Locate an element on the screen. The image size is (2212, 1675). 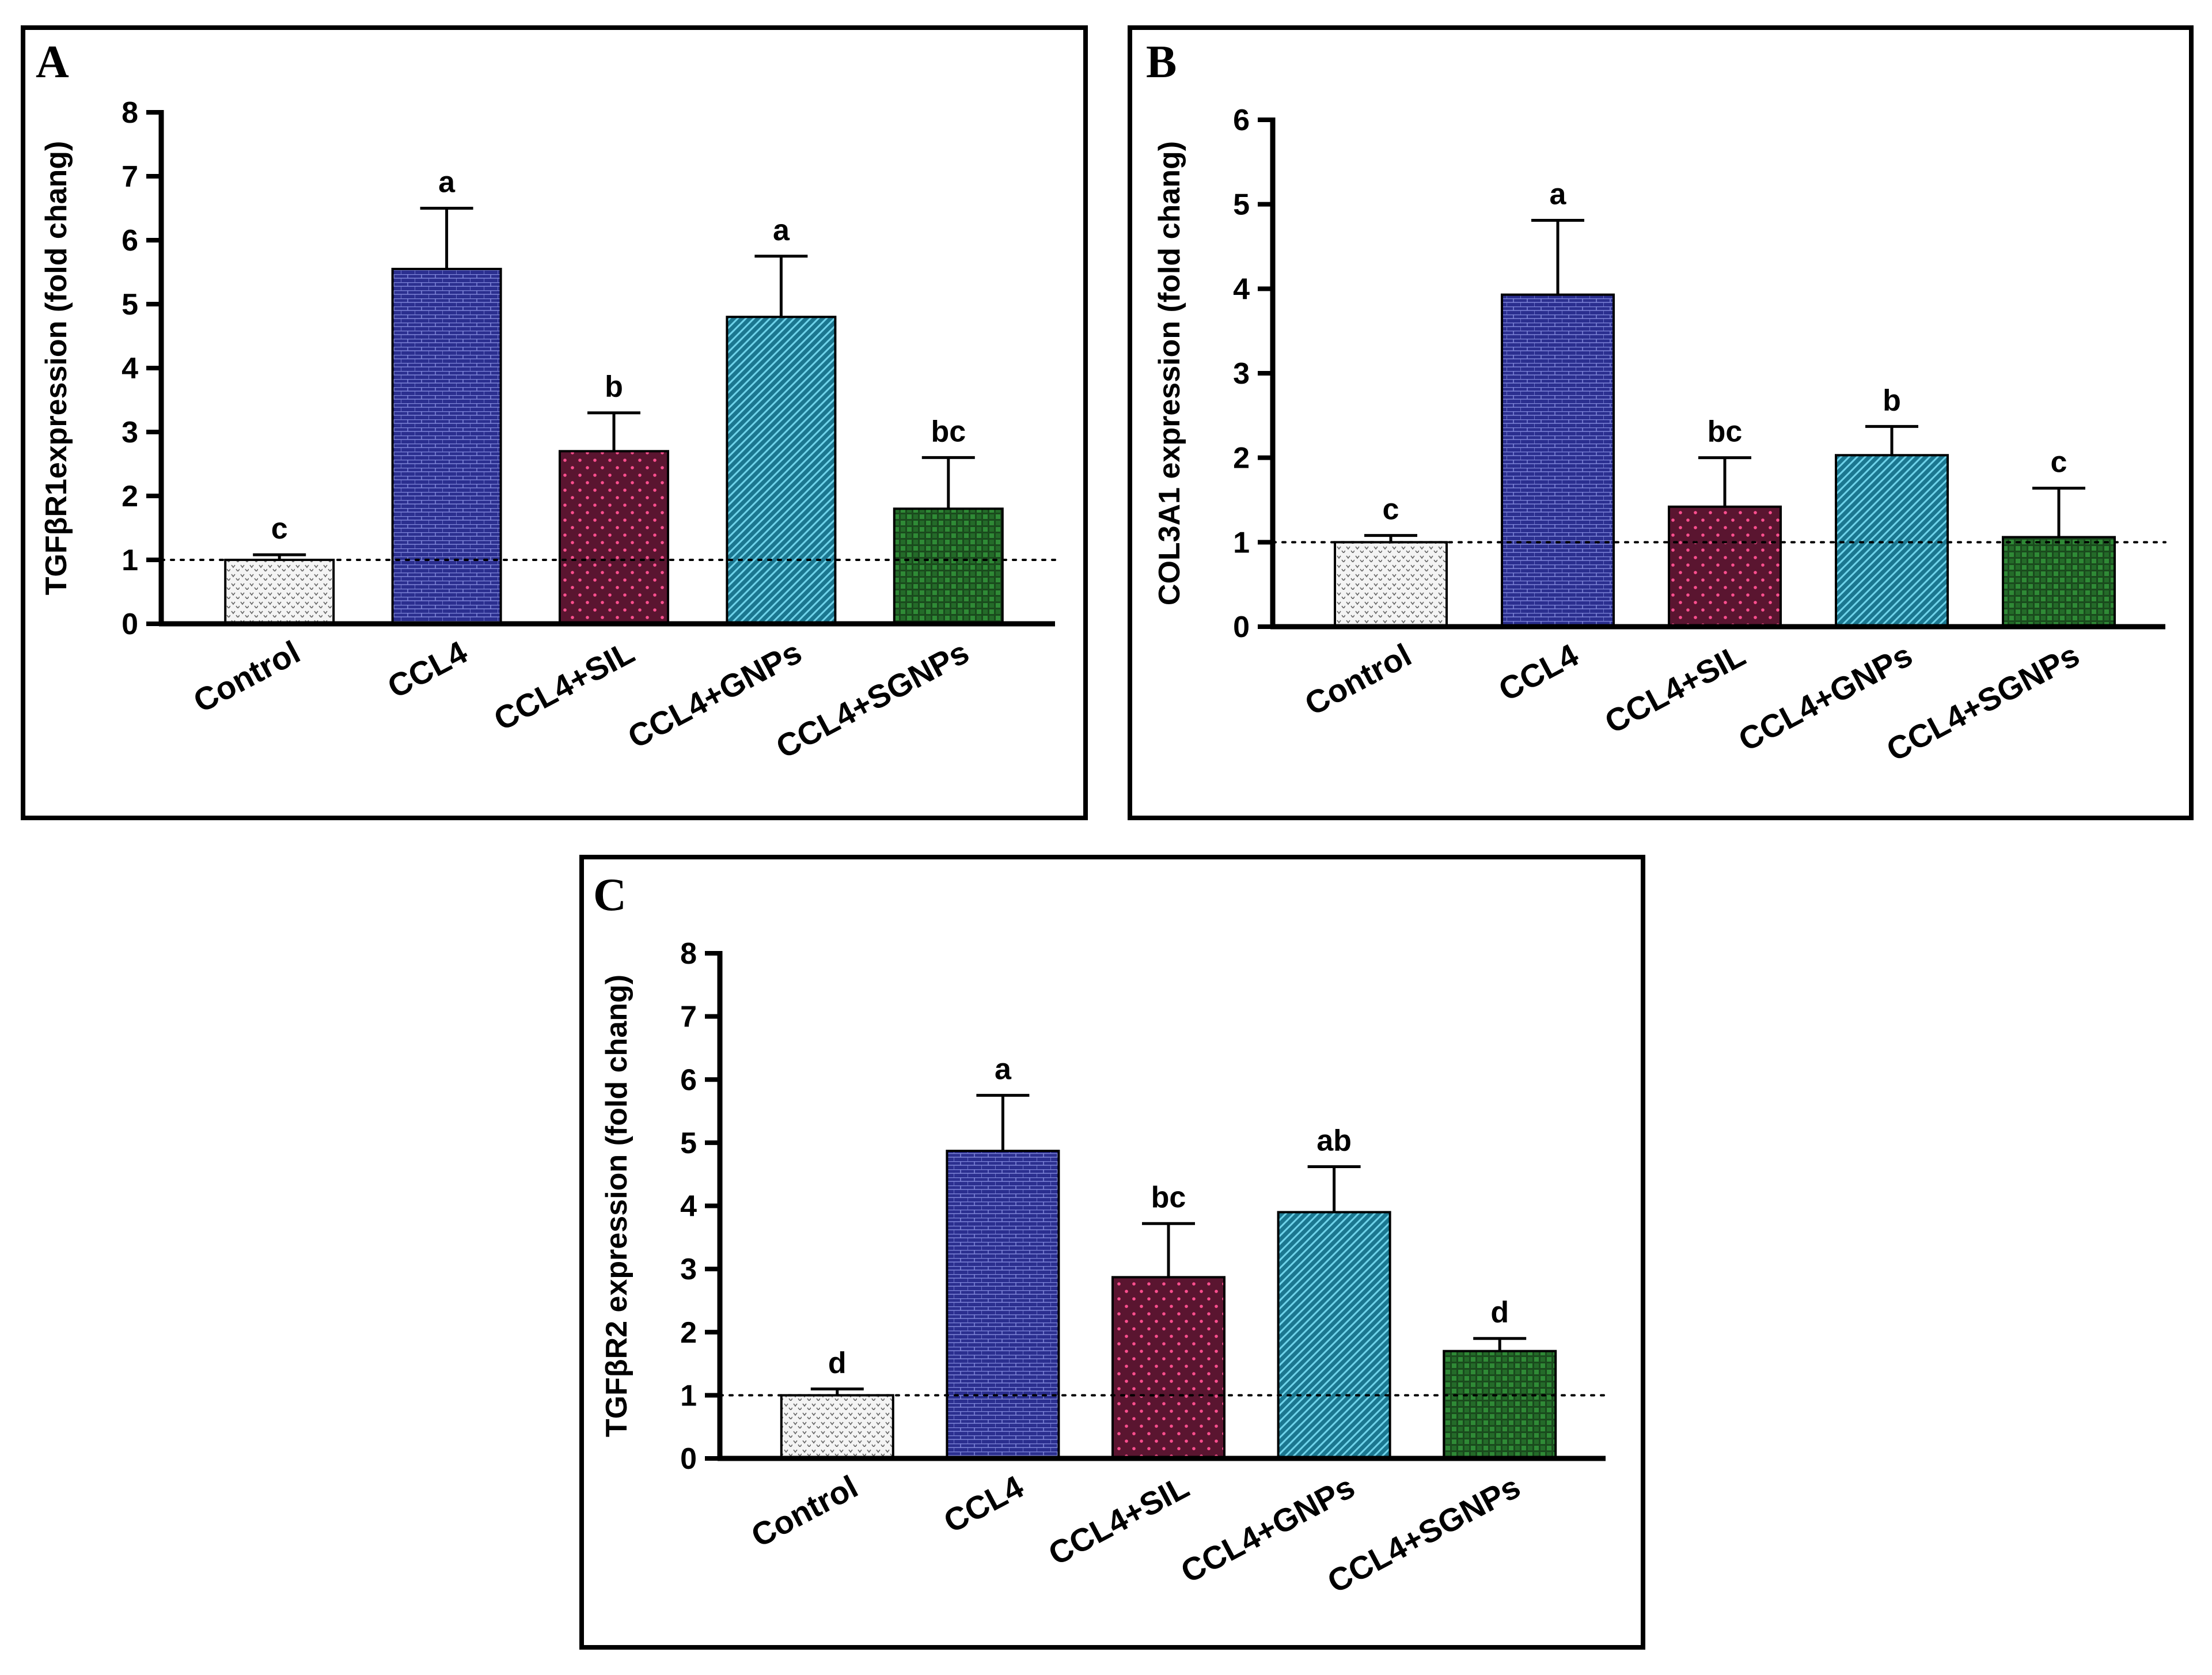
y-axis-title: COL3A1 expression (fold chang) is located at coordinates (1169, 373).